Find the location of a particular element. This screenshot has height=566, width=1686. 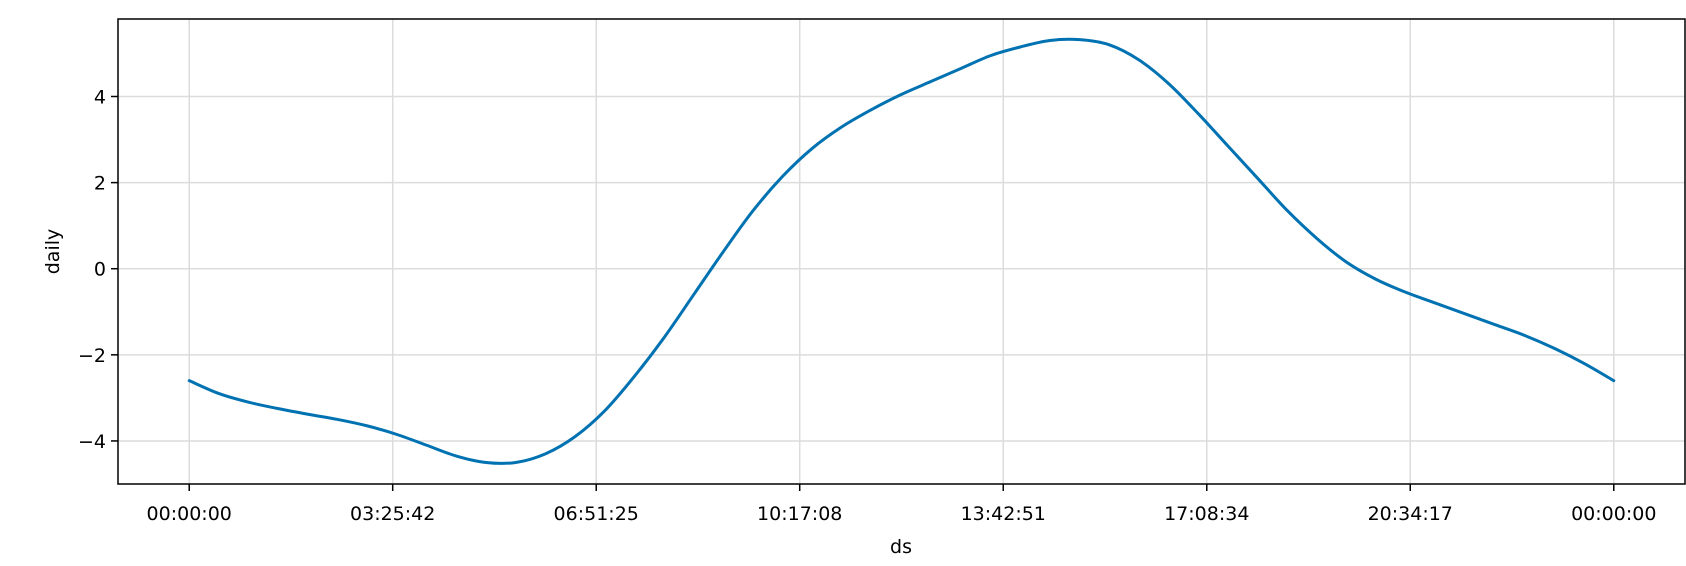

y-tick-label: −4 is located at coordinates (92, 442).